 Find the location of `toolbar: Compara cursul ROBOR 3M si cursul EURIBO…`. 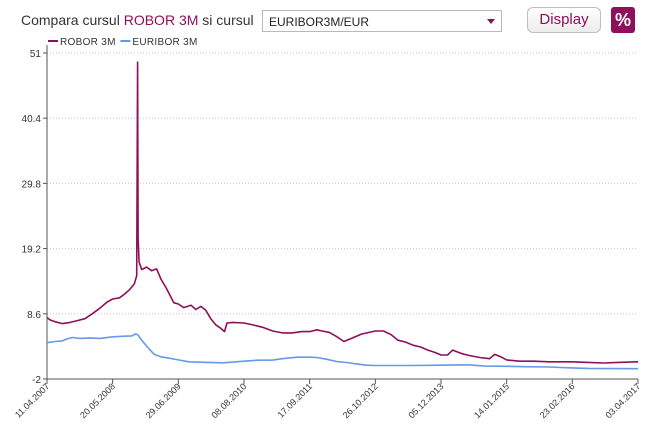

toolbar: Compara cursul ROBOR 3M si cursul EURIBO… is located at coordinates (322, 18).